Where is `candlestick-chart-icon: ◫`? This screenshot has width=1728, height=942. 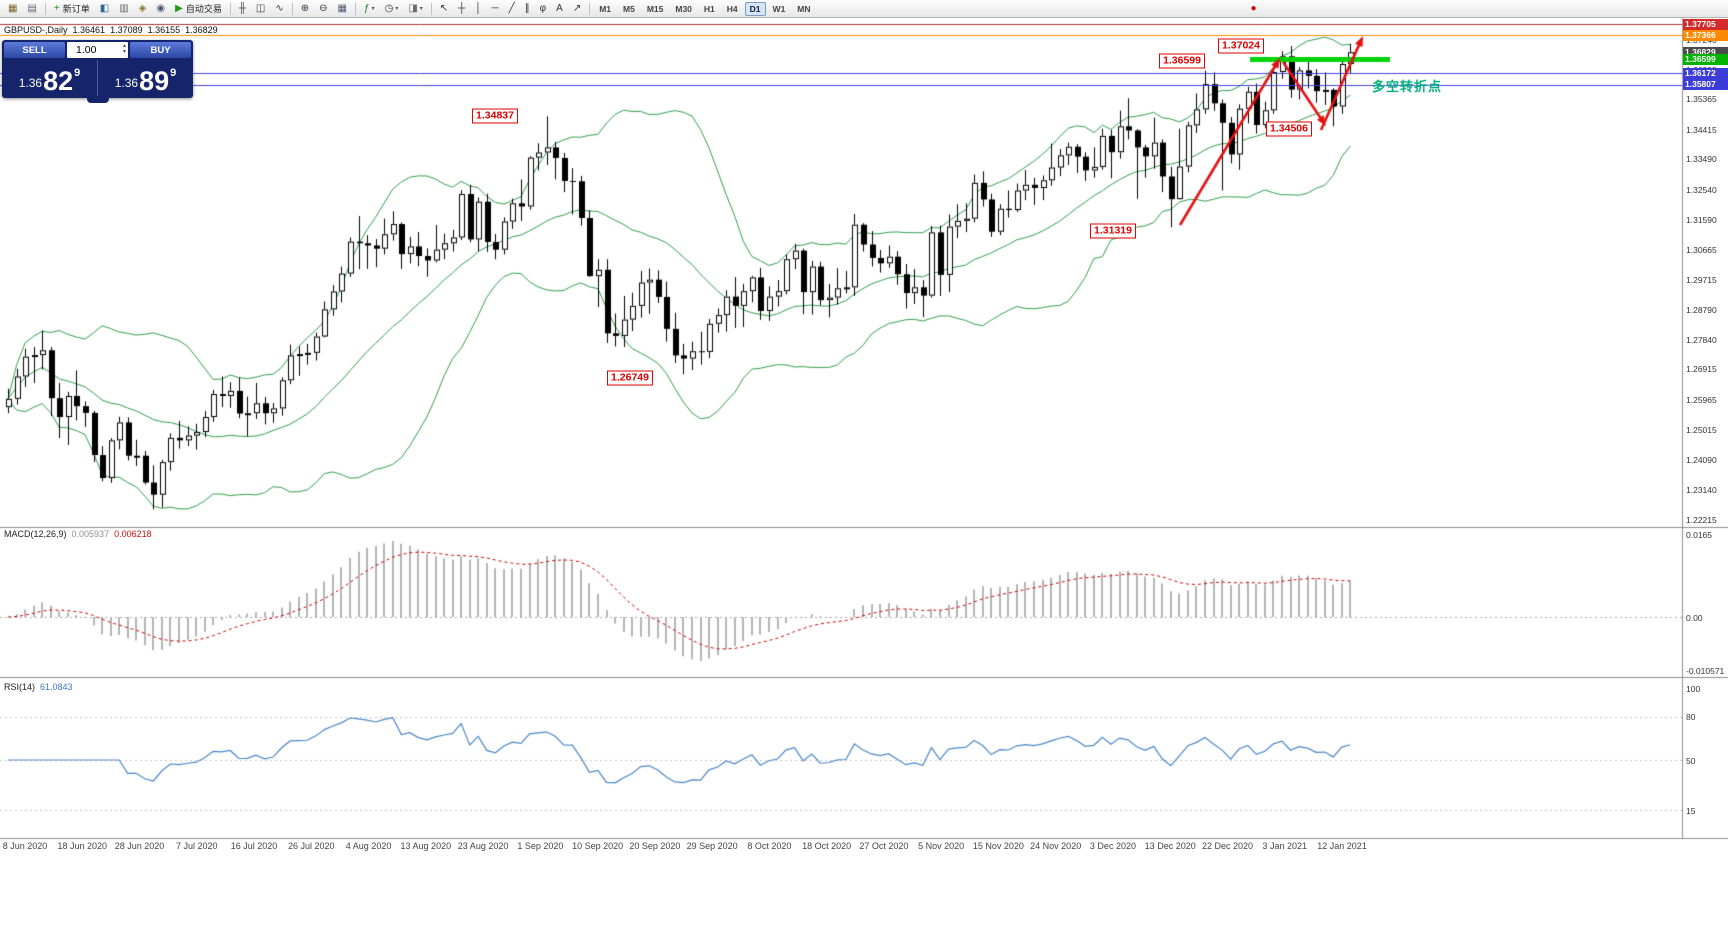 candlestick-chart-icon: ◫ is located at coordinates (260, 8).